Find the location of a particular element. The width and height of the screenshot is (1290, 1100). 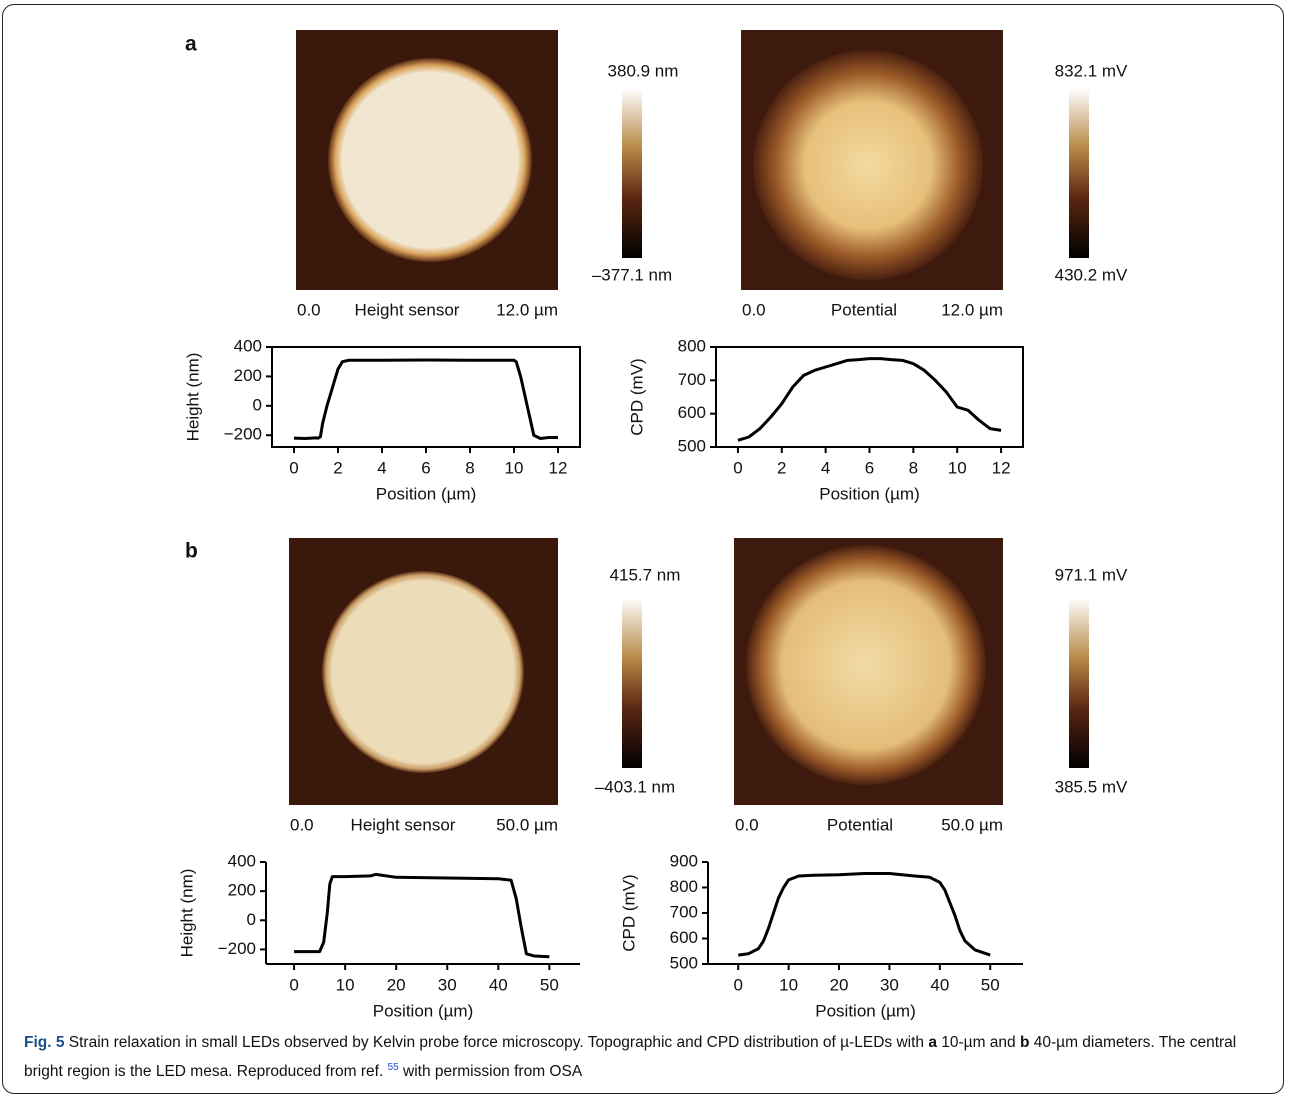

plot-frame is located at coordinates (869, 397).